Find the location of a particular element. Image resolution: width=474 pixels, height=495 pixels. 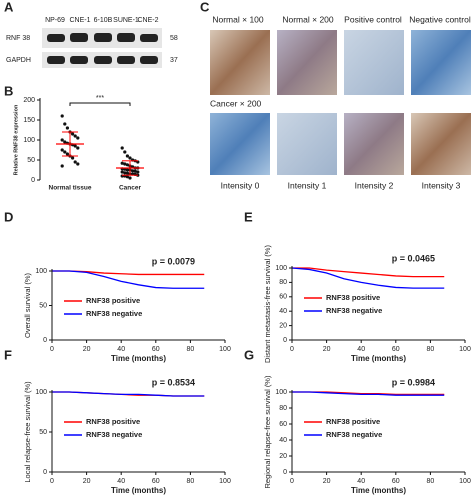

image-label: Intensity 2 is located at coordinates (374, 185).